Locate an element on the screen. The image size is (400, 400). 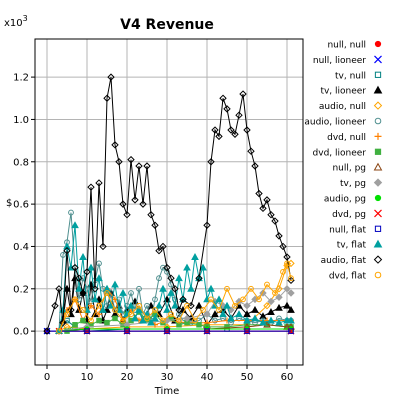
series-line is located at coordinates (175, 296).